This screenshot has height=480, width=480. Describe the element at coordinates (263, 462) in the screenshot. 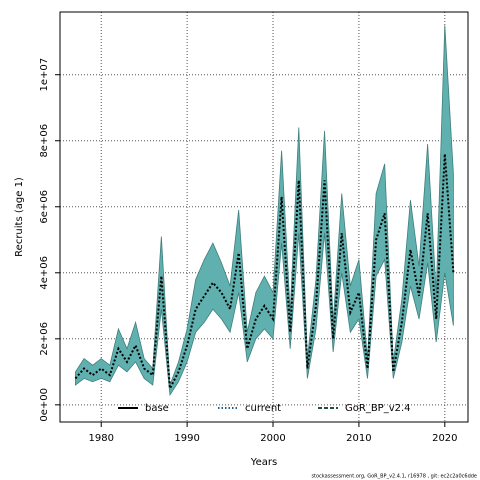

I see `x-axis-label: Years` at that location.